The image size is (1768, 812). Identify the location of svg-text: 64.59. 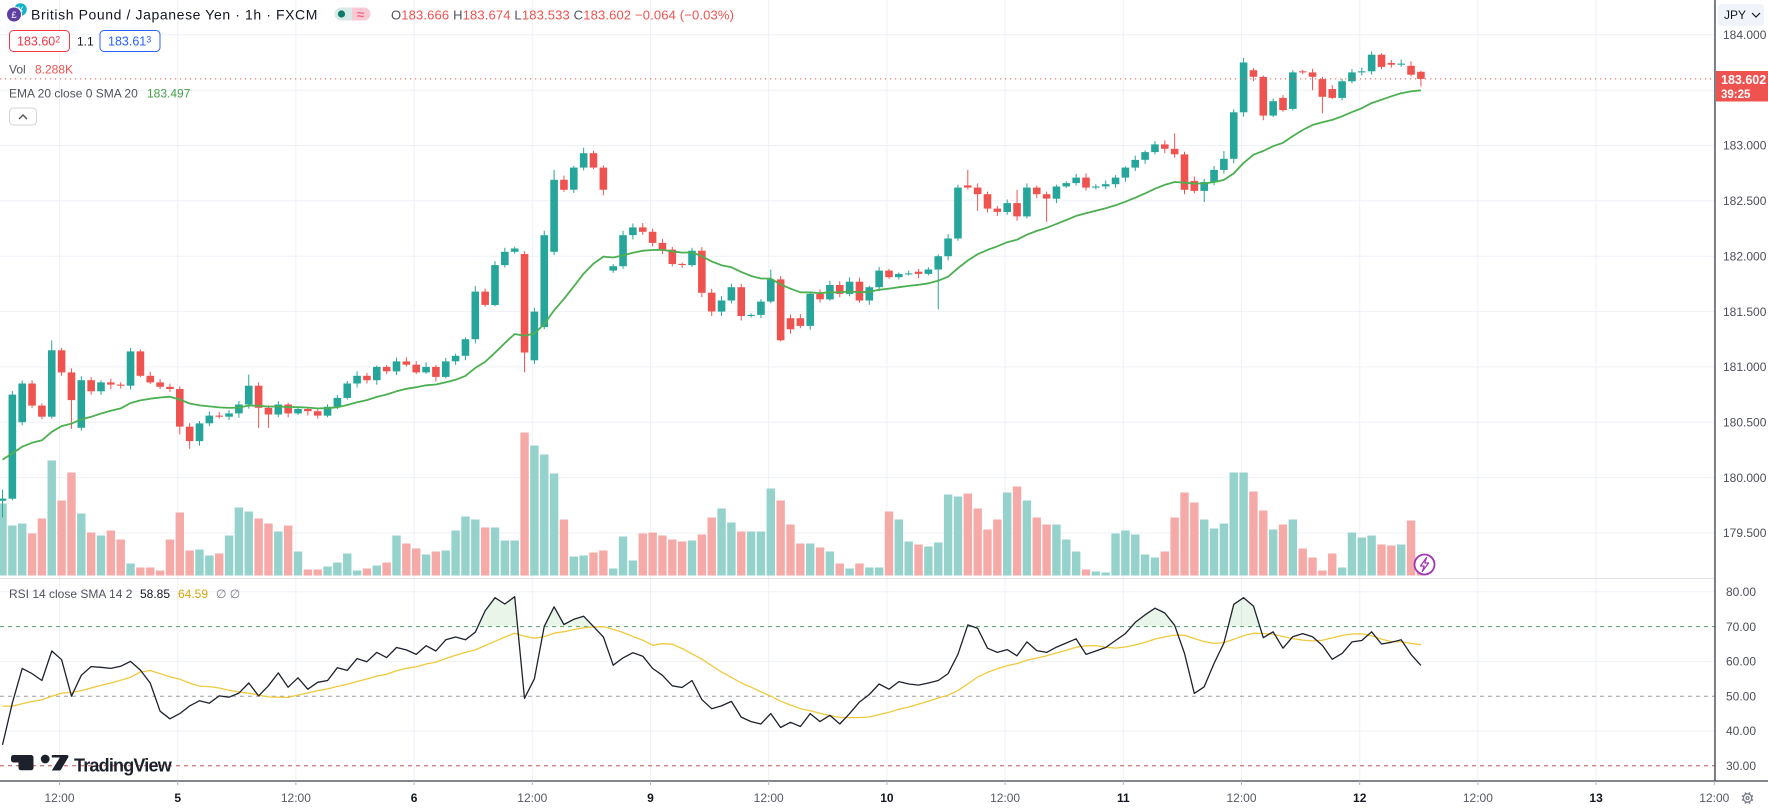
(193, 594).